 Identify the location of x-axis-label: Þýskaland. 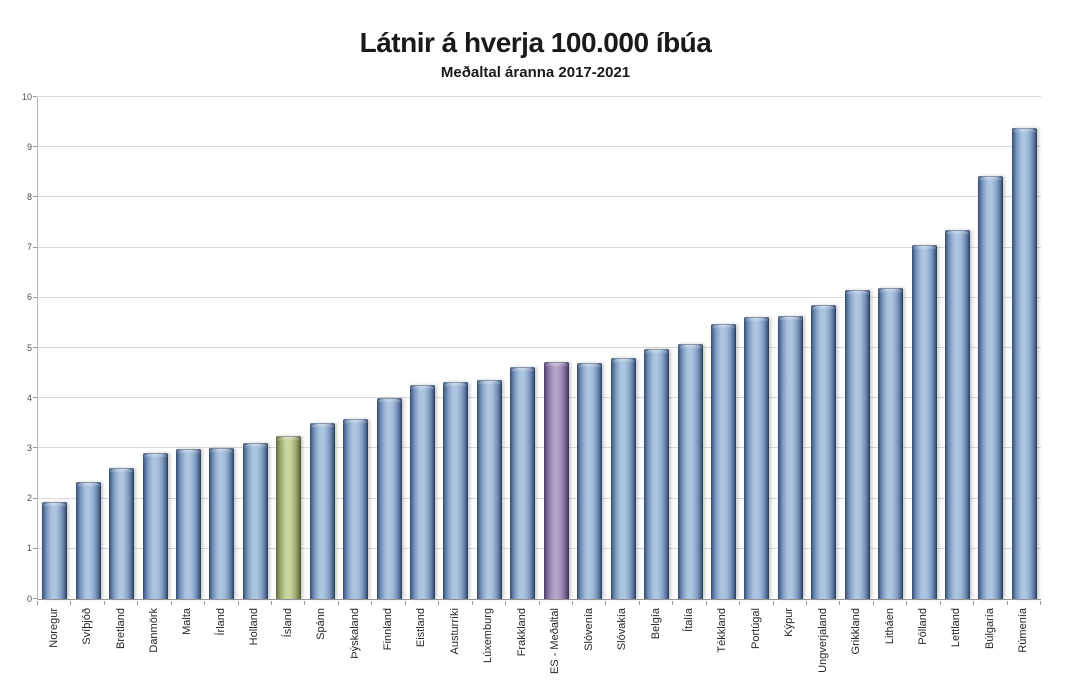
(354, 633).